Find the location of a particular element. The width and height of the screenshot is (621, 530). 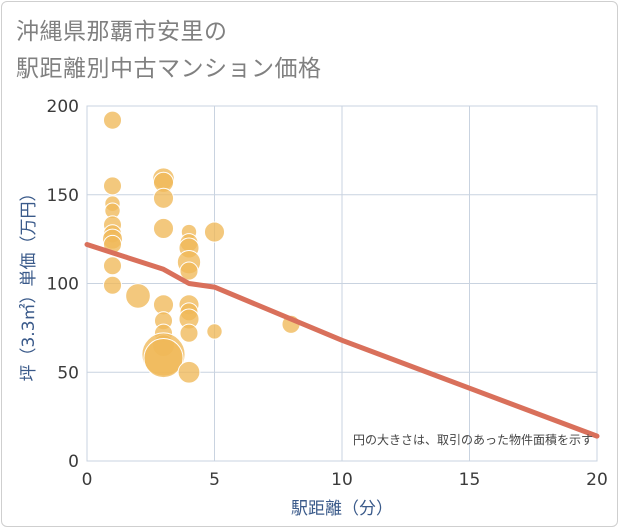

x-tick-label: 0 is located at coordinates (87, 480).